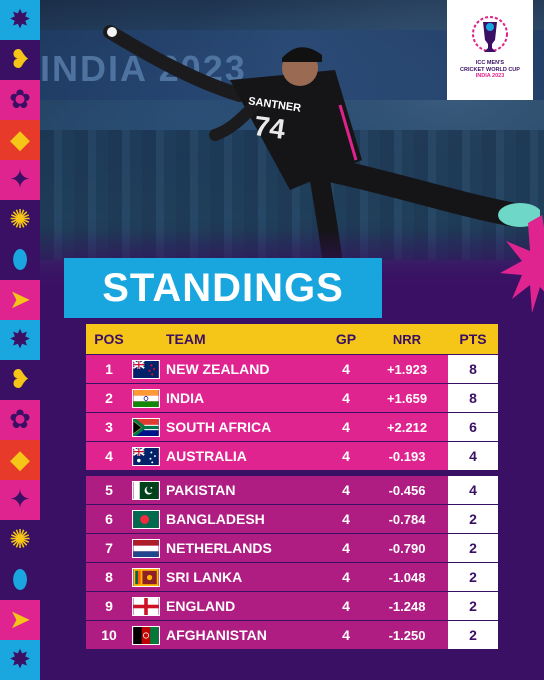 This screenshot has height=680, width=544. I want to click on row-position: 8, so click(109, 577).